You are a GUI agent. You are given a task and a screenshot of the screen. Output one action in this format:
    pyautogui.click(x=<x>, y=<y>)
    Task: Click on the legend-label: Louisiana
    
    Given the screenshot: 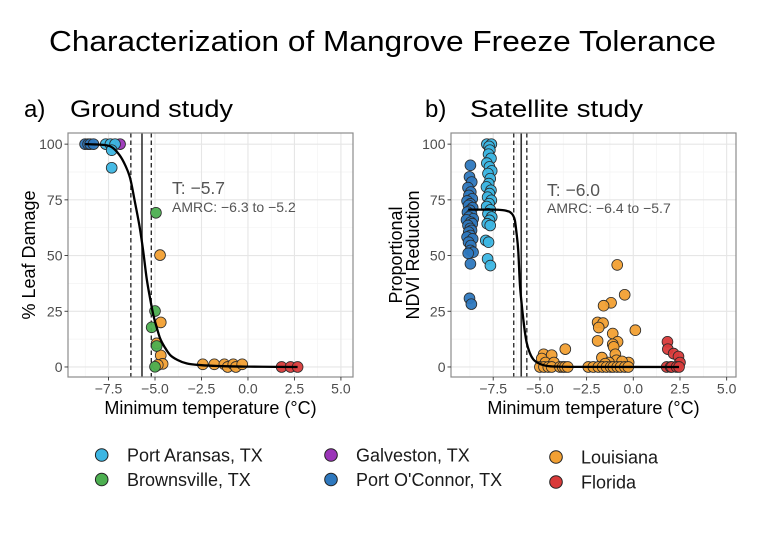 What is the action you would take?
    pyautogui.click(x=620, y=458)
    